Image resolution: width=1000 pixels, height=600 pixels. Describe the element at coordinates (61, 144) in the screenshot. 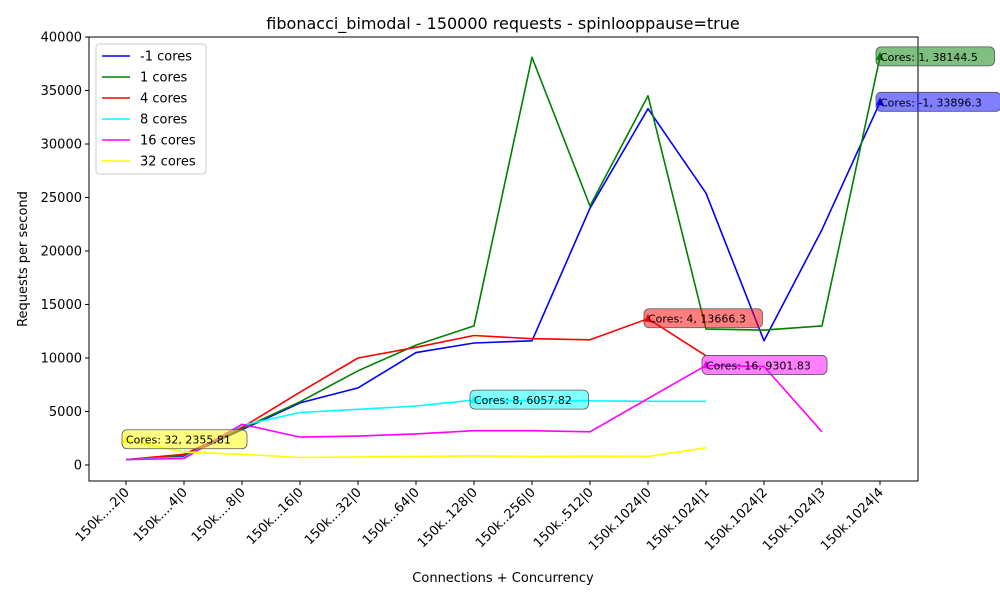

I see `y-tick-label: 30000` at that location.